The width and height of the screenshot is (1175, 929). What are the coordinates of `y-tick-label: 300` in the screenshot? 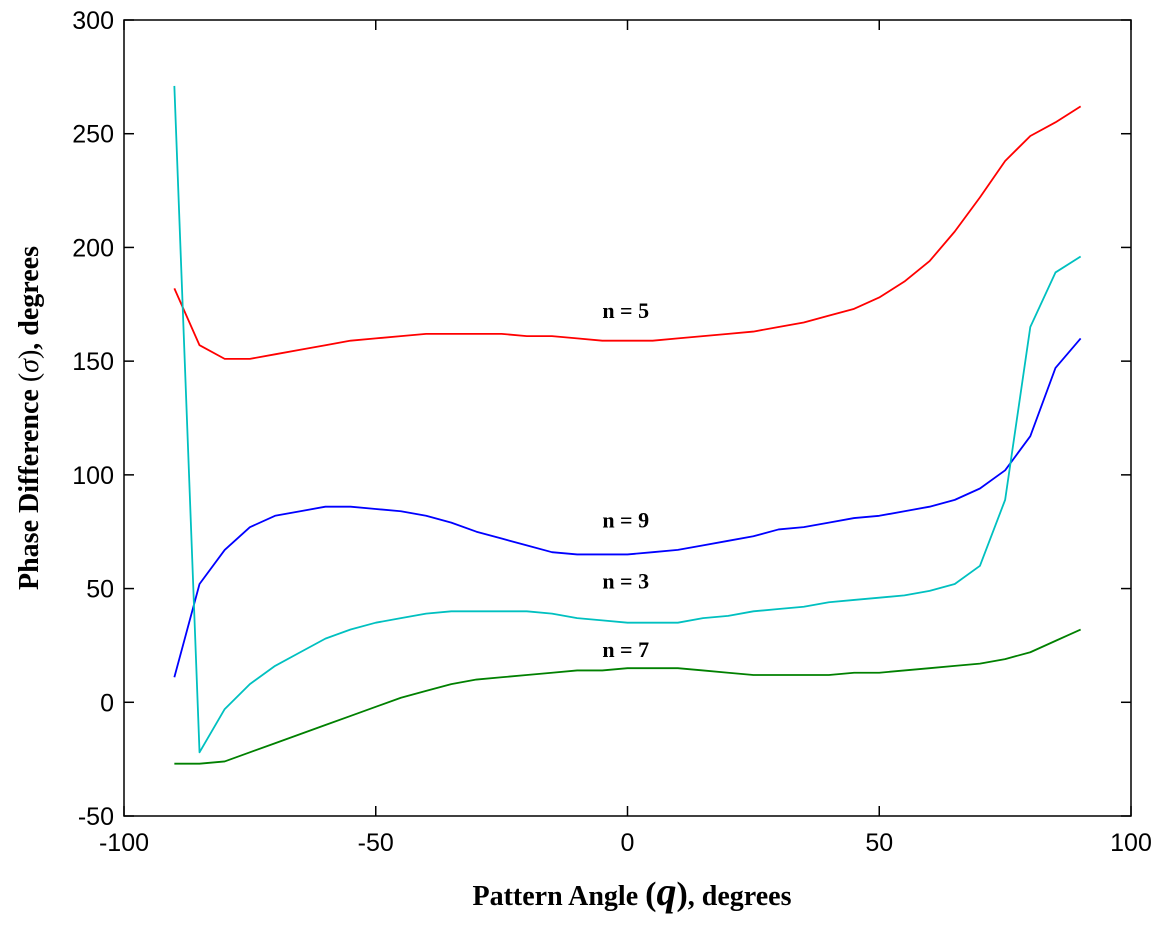 It's located at (93, 21).